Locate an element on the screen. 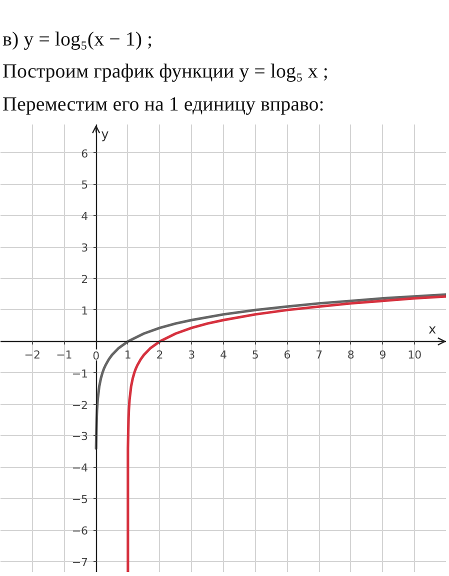 The width and height of the screenshot is (449, 576). y-tick-label: −4 is located at coordinates (80, 468).